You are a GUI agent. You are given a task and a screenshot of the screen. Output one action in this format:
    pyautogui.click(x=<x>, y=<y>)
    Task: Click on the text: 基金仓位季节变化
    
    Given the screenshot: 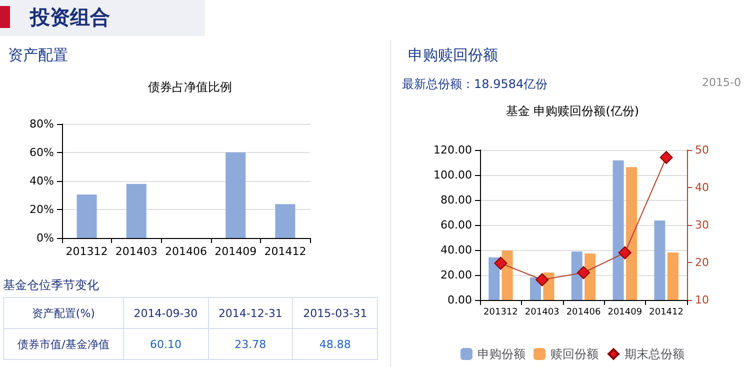 What is the action you would take?
    pyautogui.click(x=51, y=285)
    